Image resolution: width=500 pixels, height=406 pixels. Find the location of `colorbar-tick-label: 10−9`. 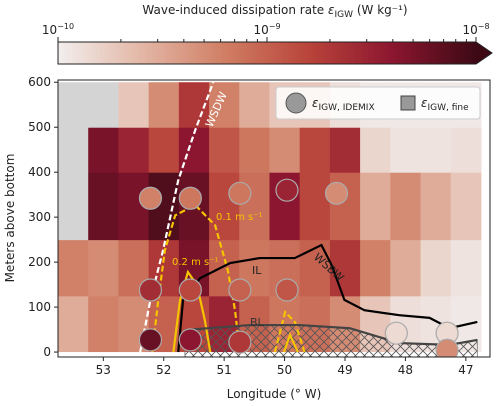

colorbar-tick-label: 10−9 is located at coordinates (266, 29).